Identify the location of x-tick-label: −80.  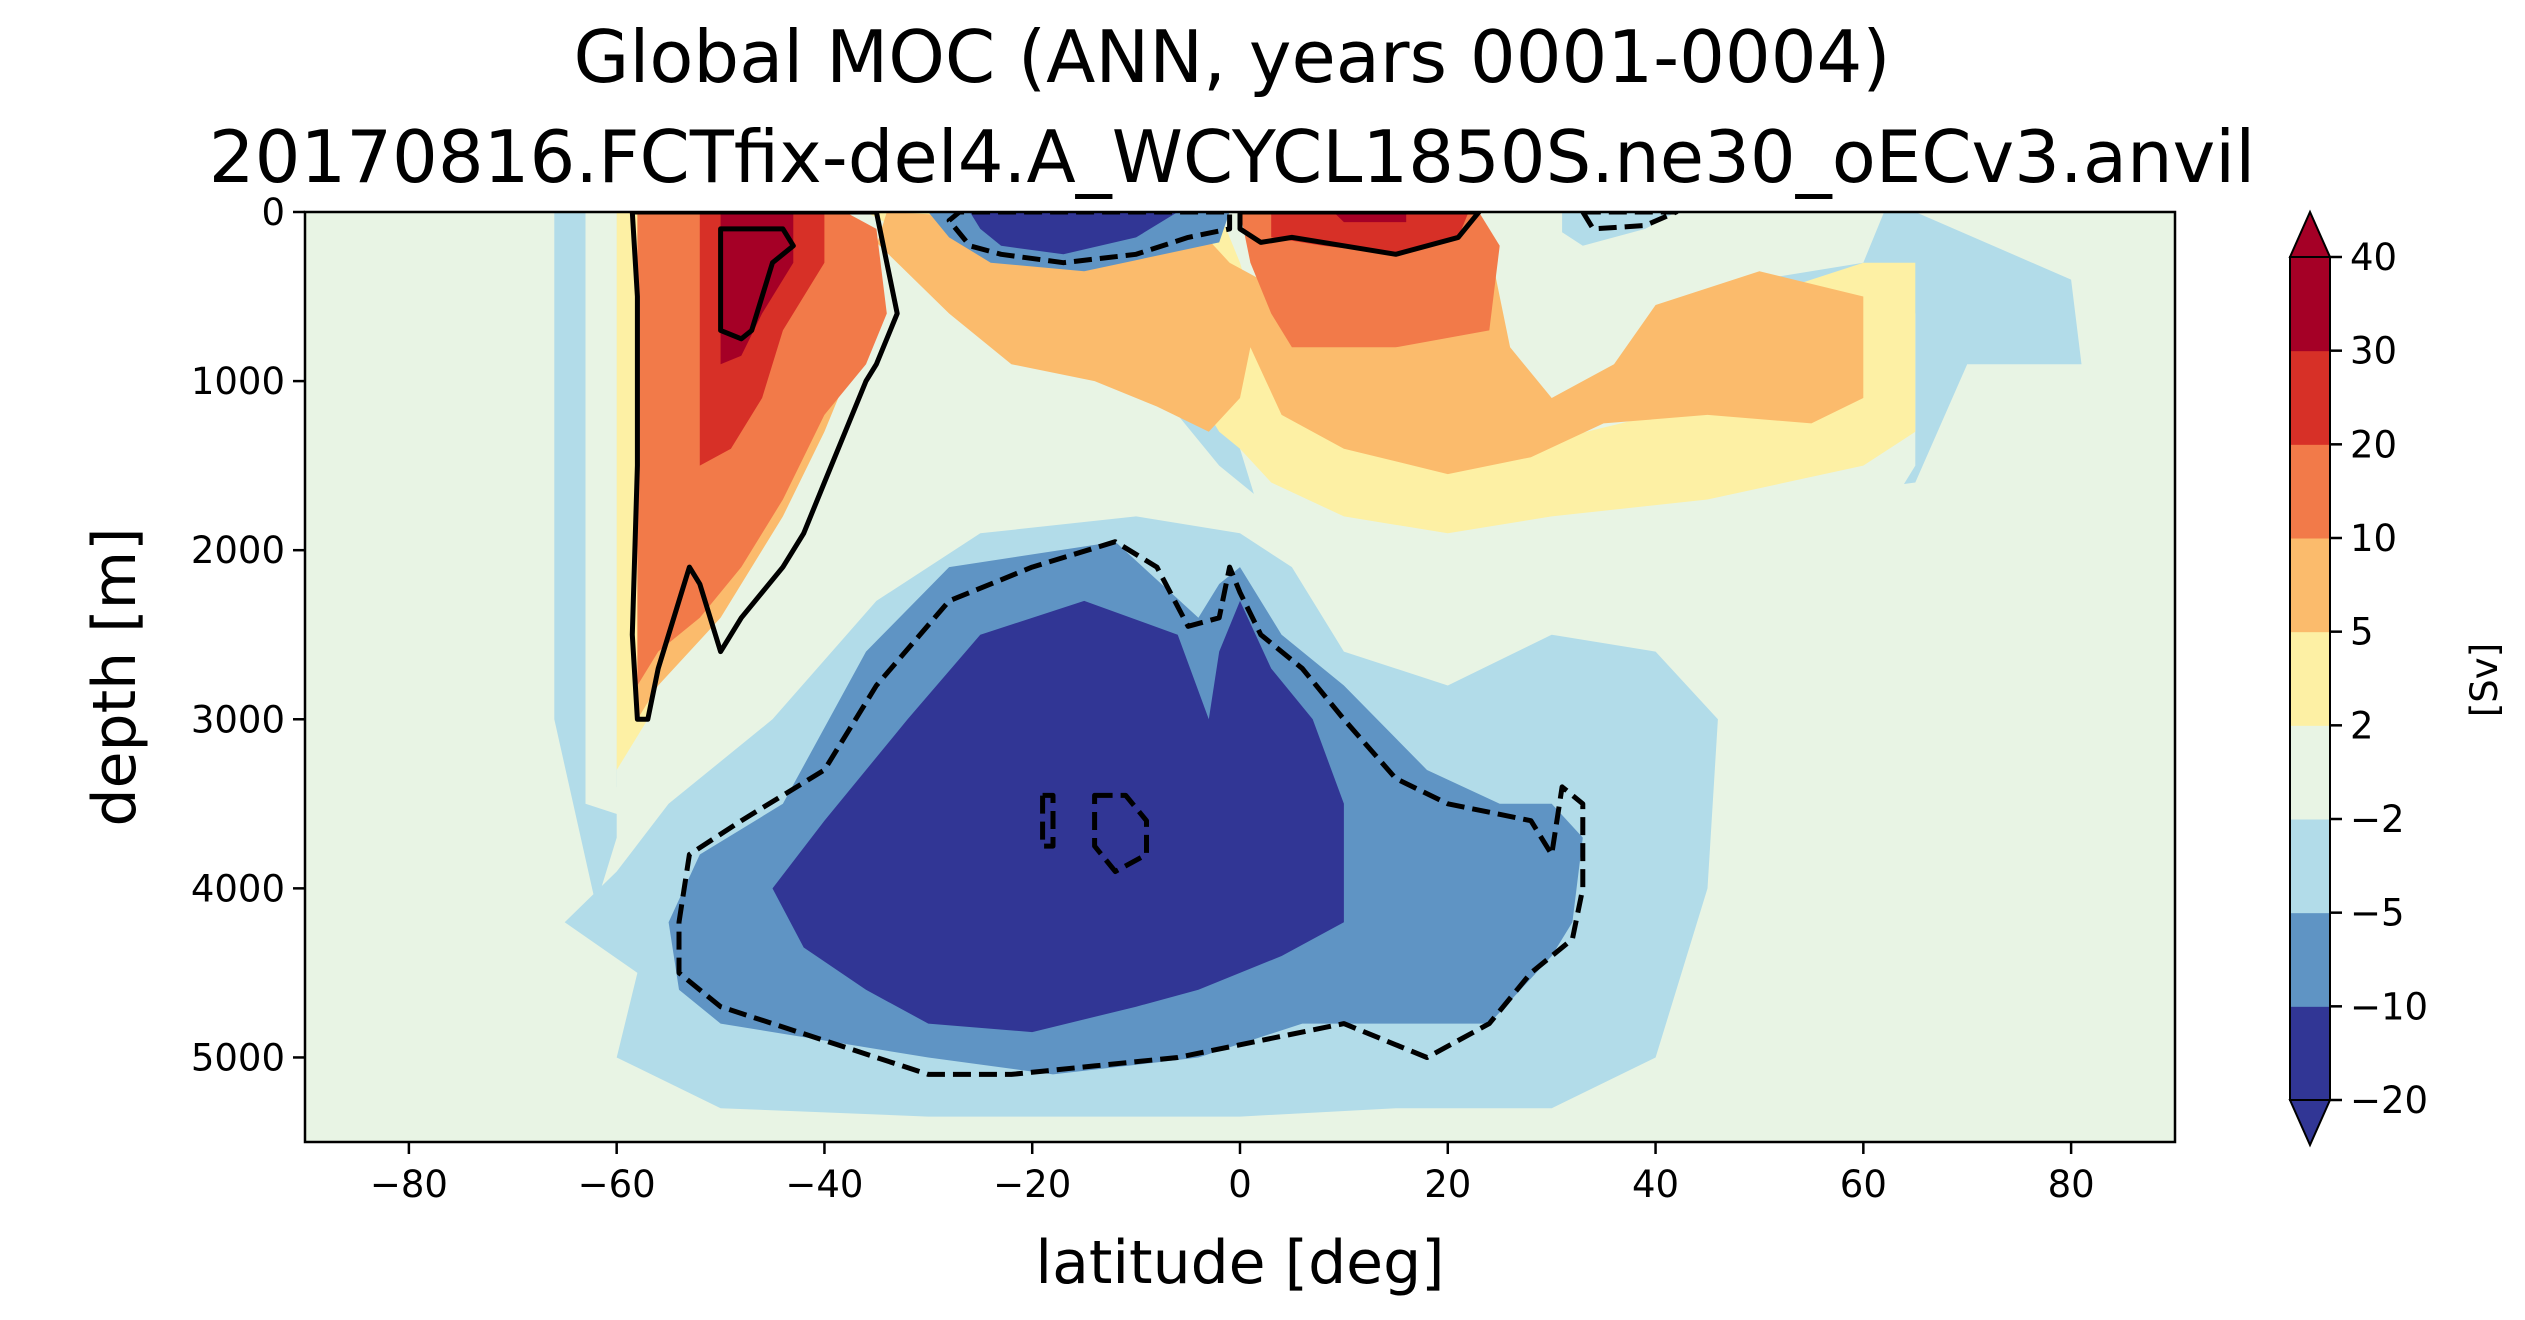
(409, 1184).